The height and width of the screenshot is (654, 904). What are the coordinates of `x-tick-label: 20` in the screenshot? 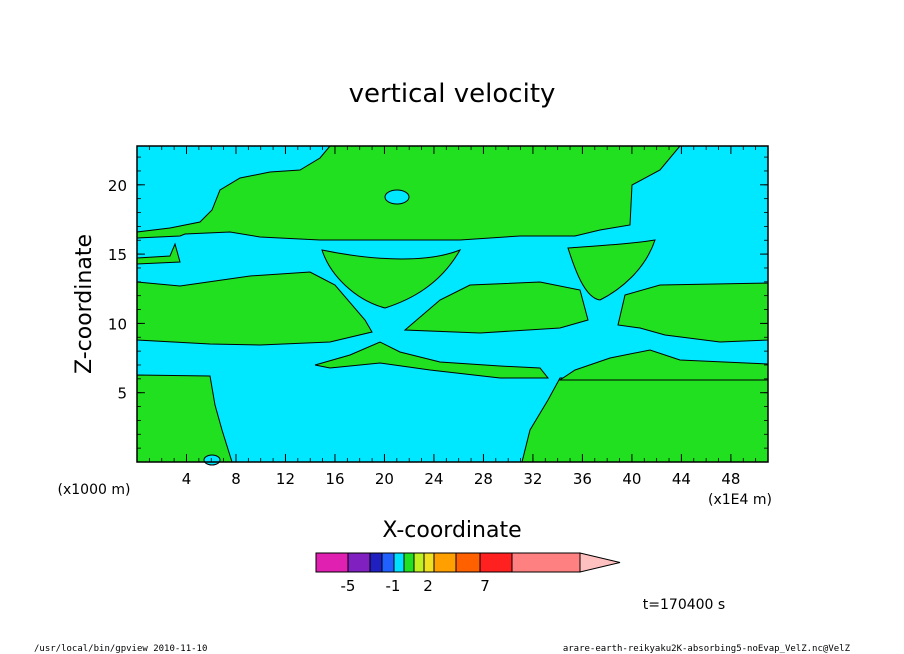 It's located at (384, 479).